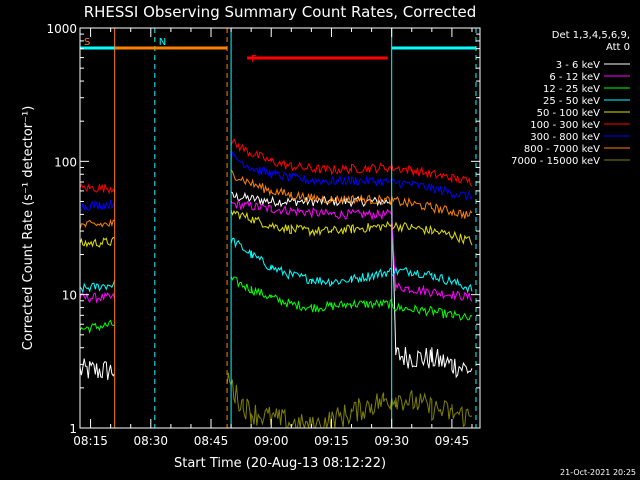  I want to click on x-tick-label: 09:45, so click(452, 441).